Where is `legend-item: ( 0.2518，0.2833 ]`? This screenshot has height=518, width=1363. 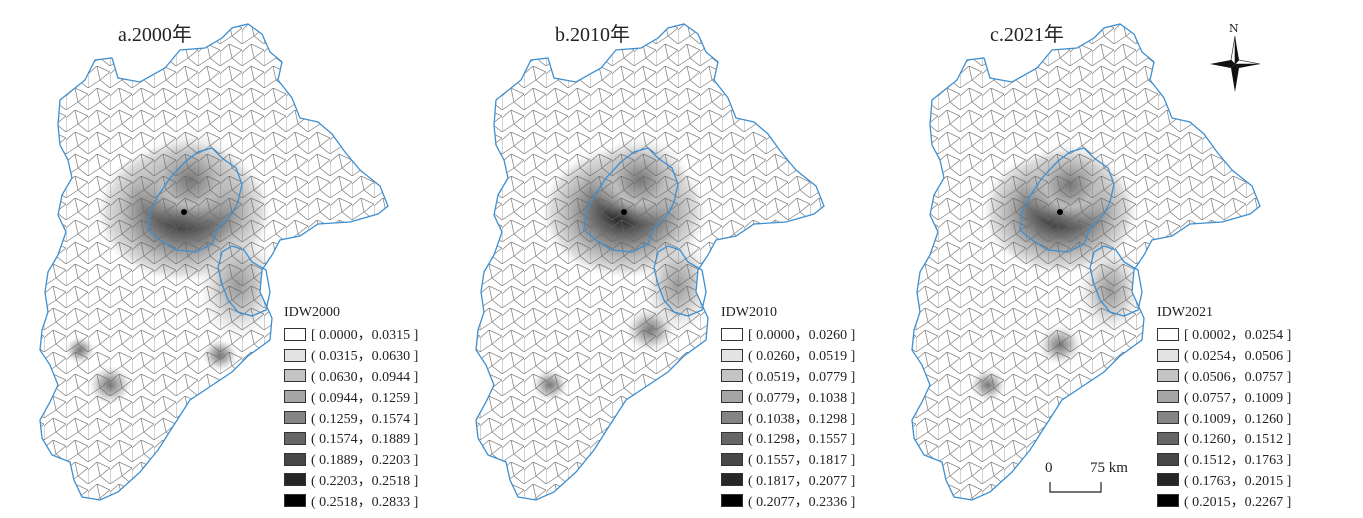 legend-item: ( 0.2518，0.2833 ] is located at coordinates (351, 500).